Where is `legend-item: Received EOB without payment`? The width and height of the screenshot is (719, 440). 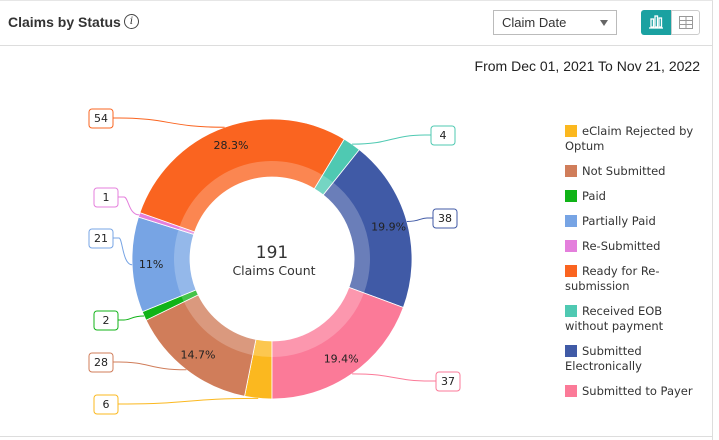 legend-item: Received EOB without payment is located at coordinates (635, 319).